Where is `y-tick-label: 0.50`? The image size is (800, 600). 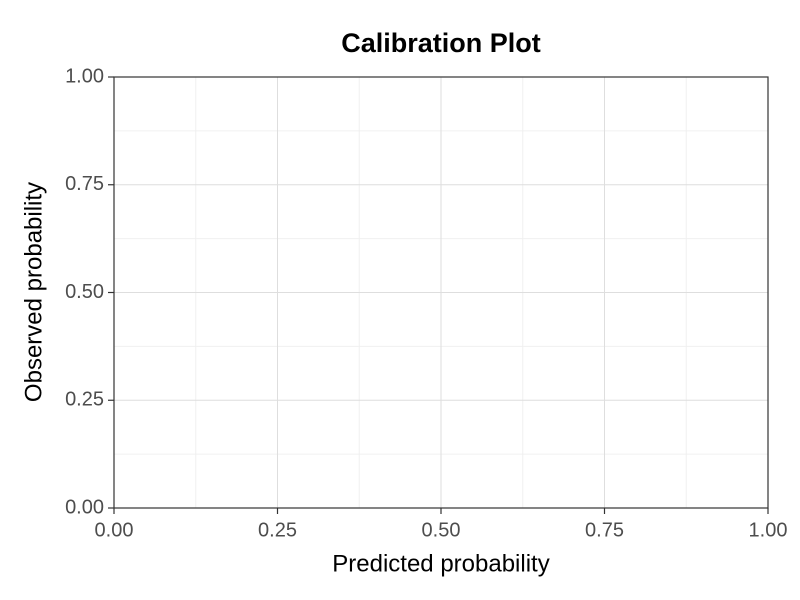 y-tick-label: 0.50 is located at coordinates (84, 292).